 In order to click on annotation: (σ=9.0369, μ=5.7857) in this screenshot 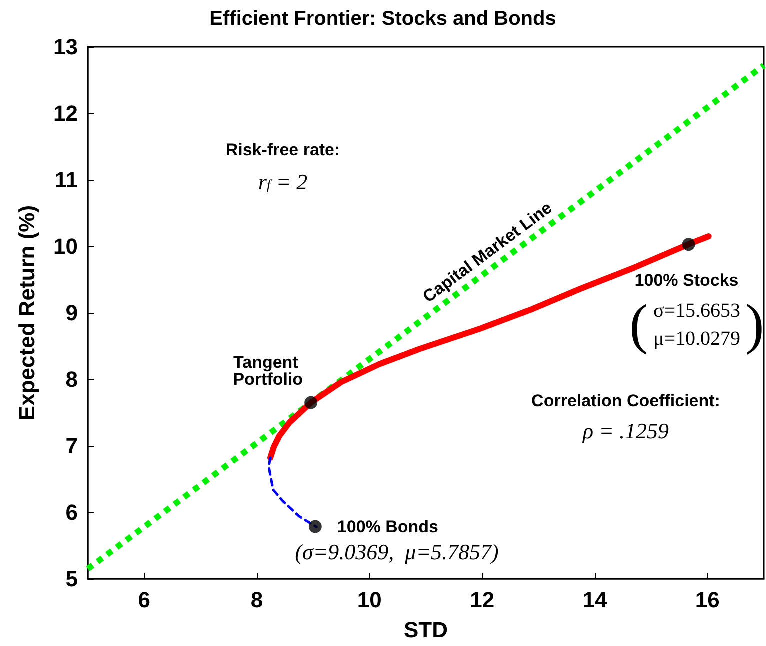, I will do `click(397, 552)`.